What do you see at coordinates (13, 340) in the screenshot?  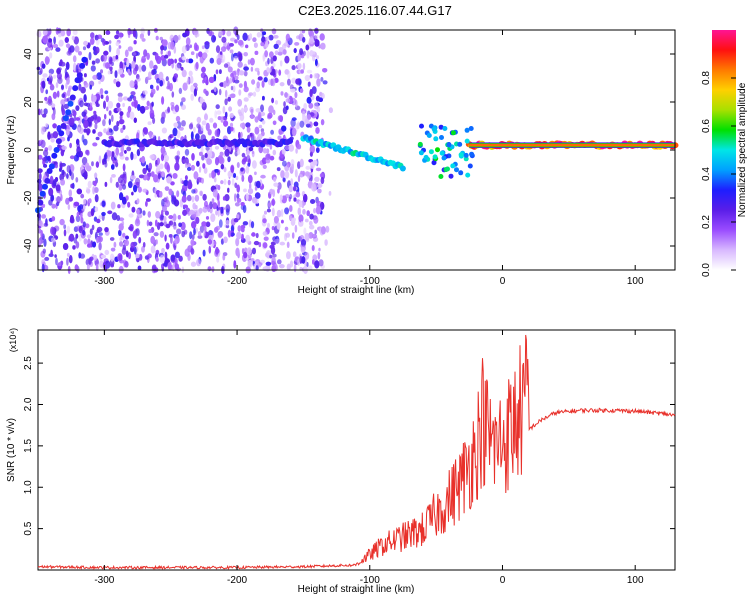 I see `snr-scale-label: (x10⁴)` at bounding box center [13, 340].